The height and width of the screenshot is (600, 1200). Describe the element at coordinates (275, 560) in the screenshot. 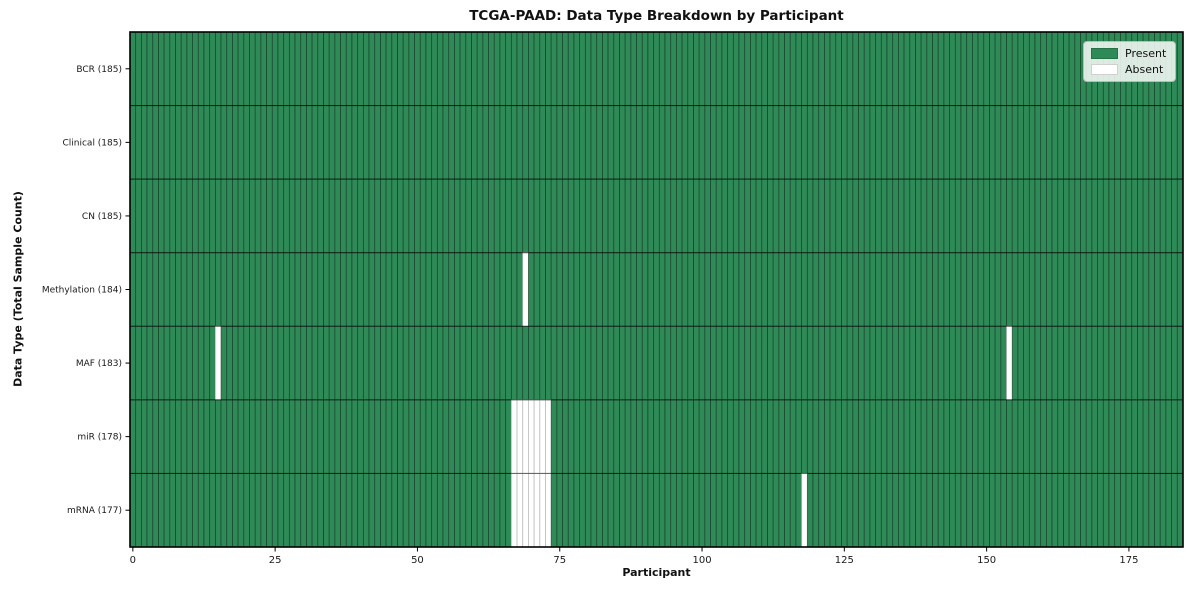

I see `x-tick-label: 25` at that location.